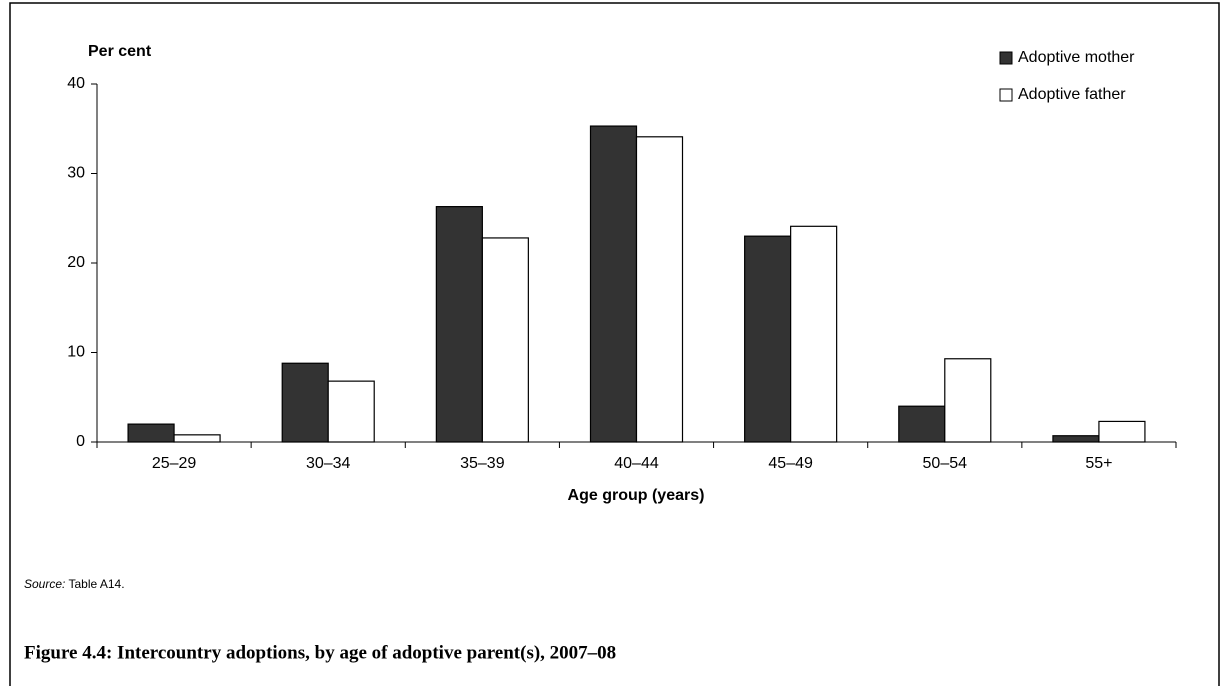 This screenshot has height=686, width=1229. What do you see at coordinates (482, 463) in the screenshot?
I see `x-tick-label: 35–39` at bounding box center [482, 463].